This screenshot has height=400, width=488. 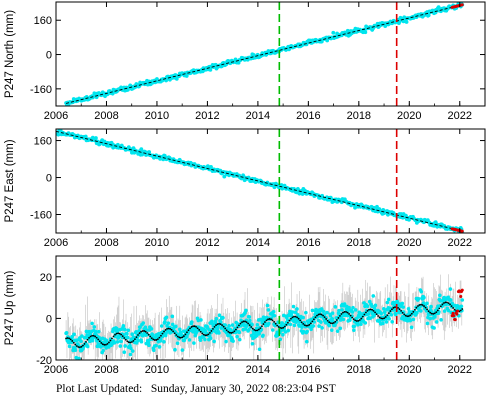 I want to click on east-y-axis-label: P247 East (mm), so click(x=10, y=180).